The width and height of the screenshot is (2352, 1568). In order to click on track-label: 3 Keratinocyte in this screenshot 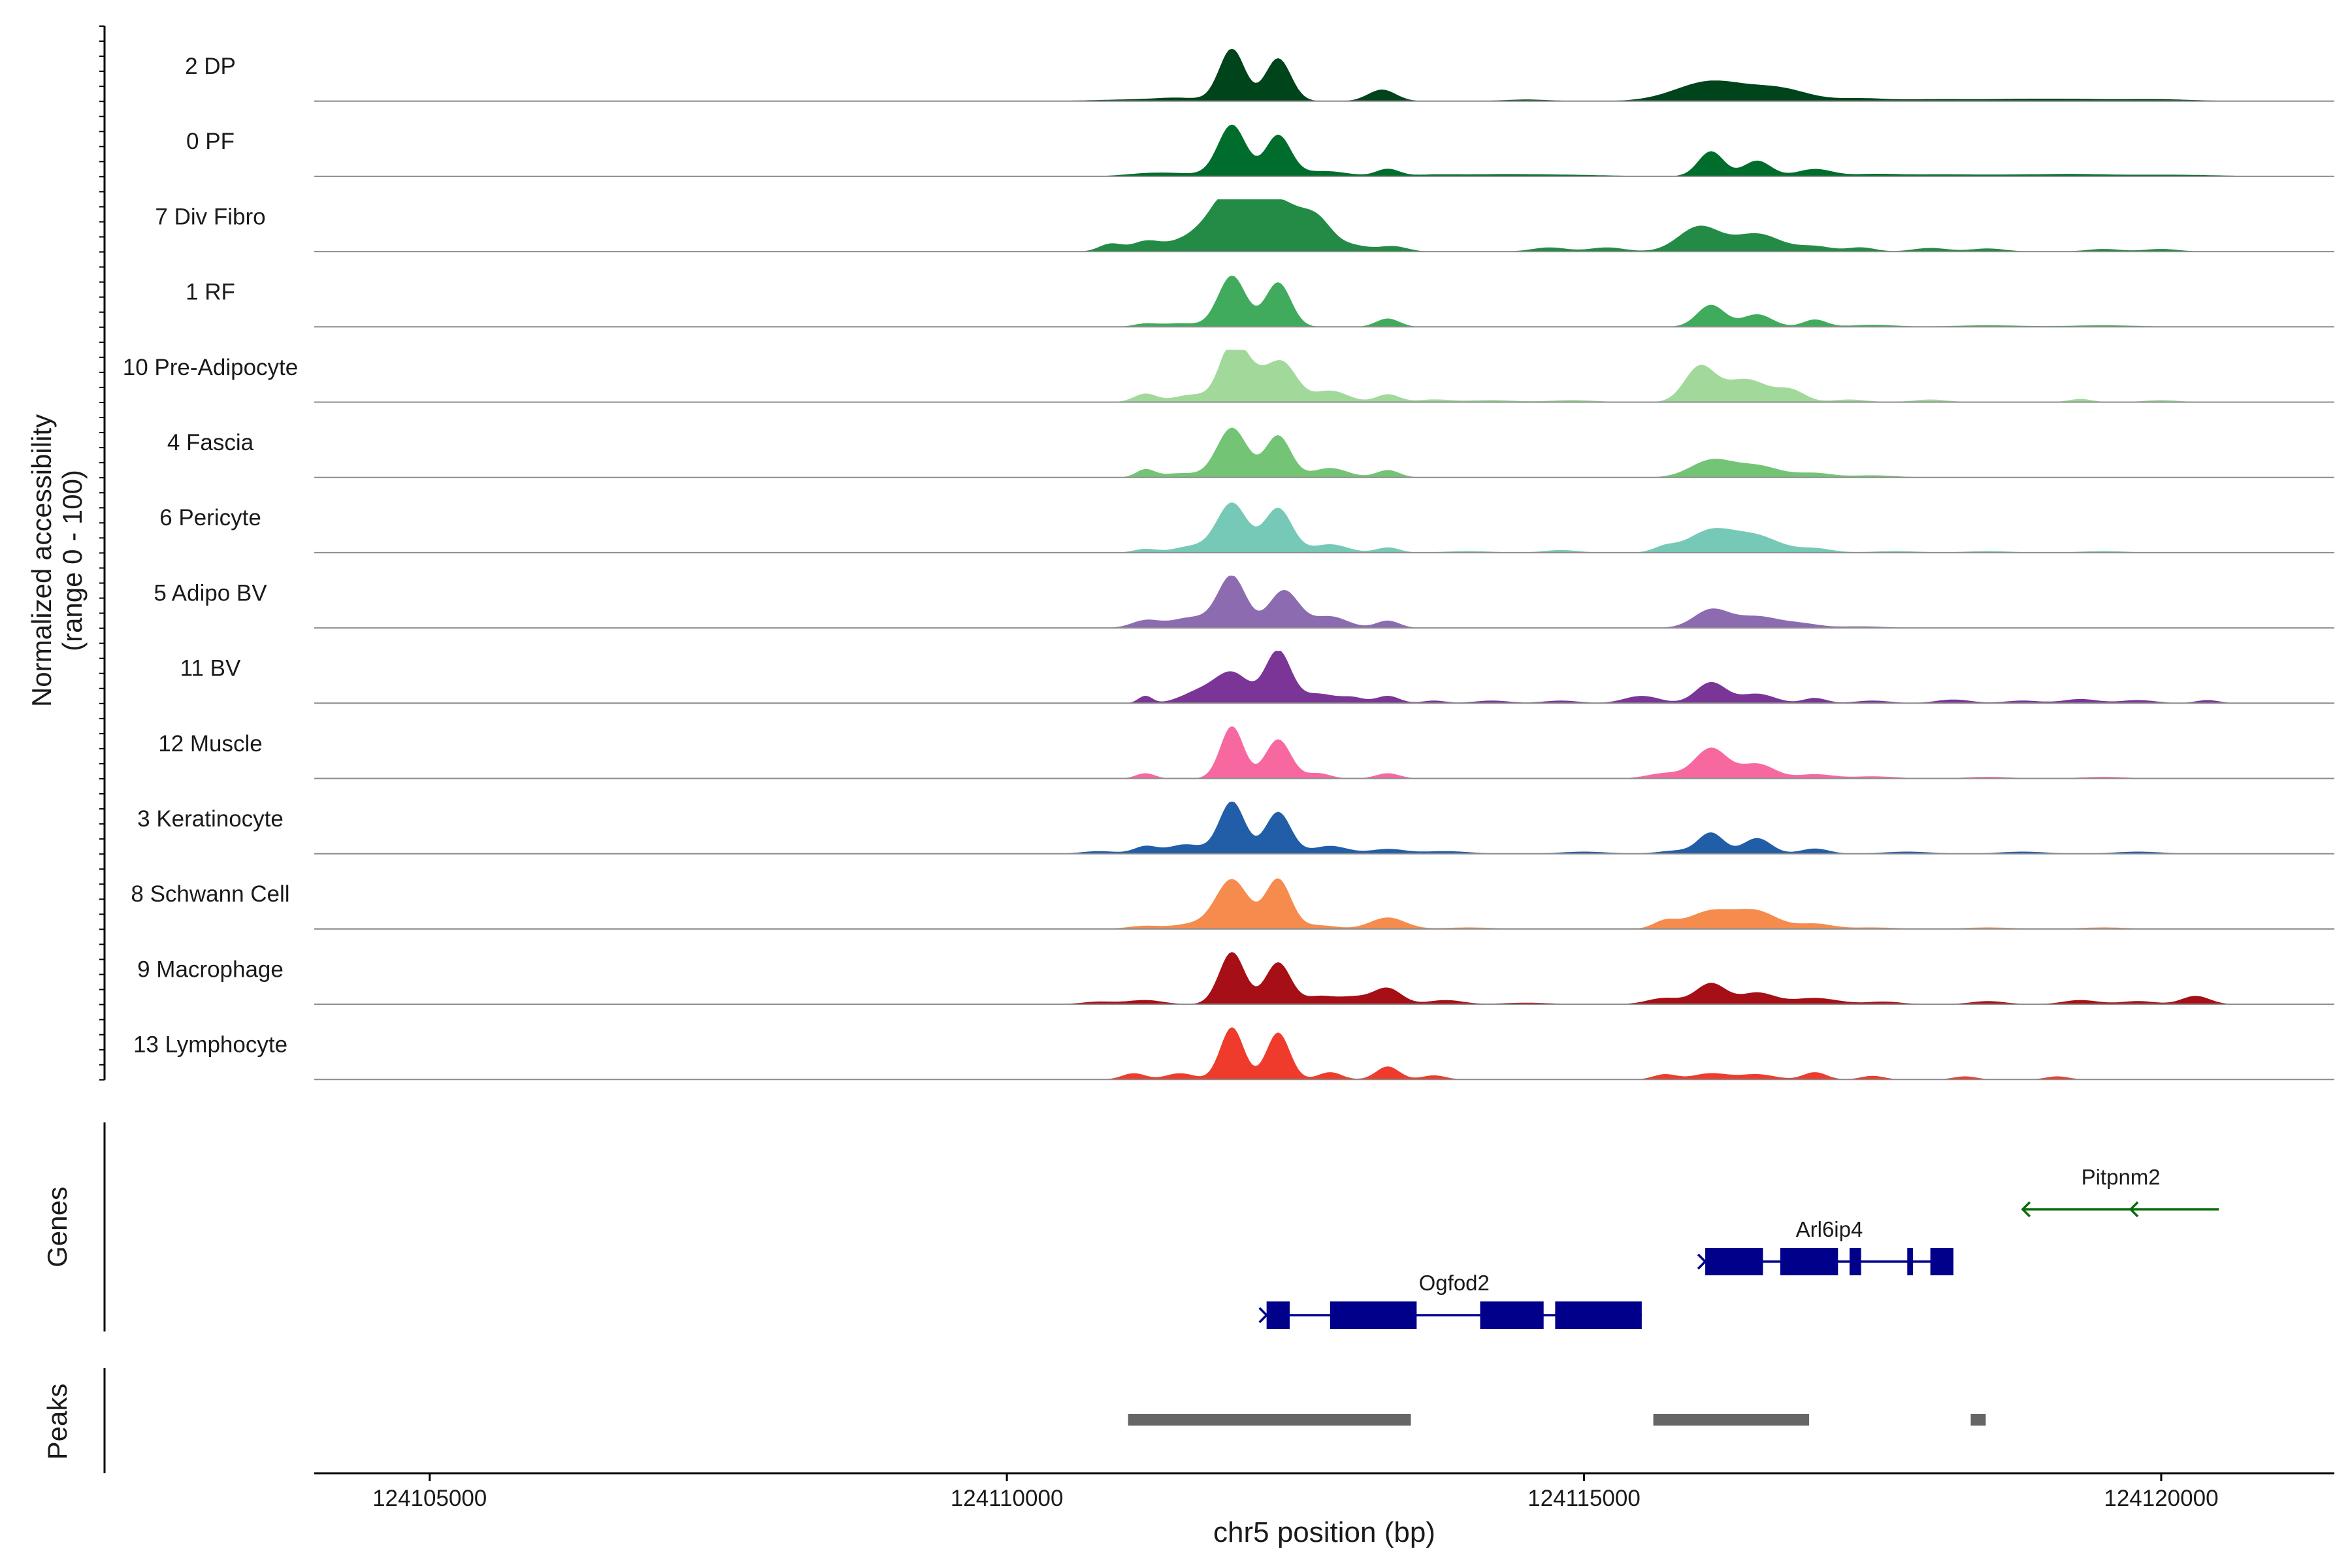, I will do `click(210, 819)`.